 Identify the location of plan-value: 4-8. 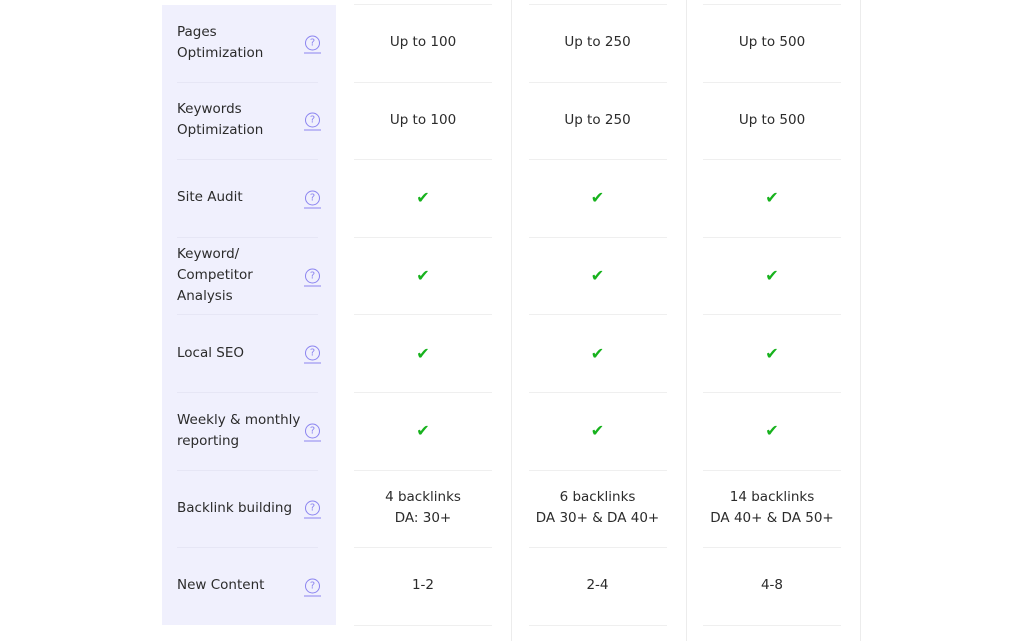
(772, 585).